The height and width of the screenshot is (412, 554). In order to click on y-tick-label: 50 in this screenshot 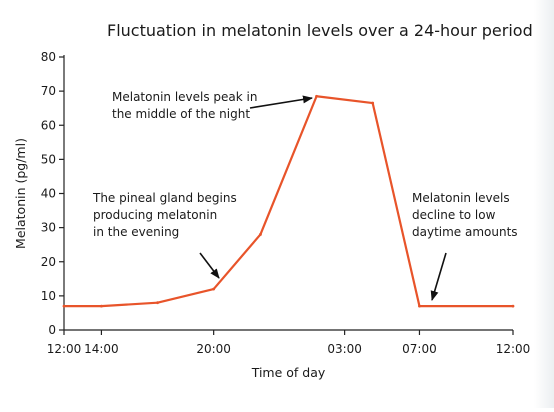, I will do `click(48, 159)`.